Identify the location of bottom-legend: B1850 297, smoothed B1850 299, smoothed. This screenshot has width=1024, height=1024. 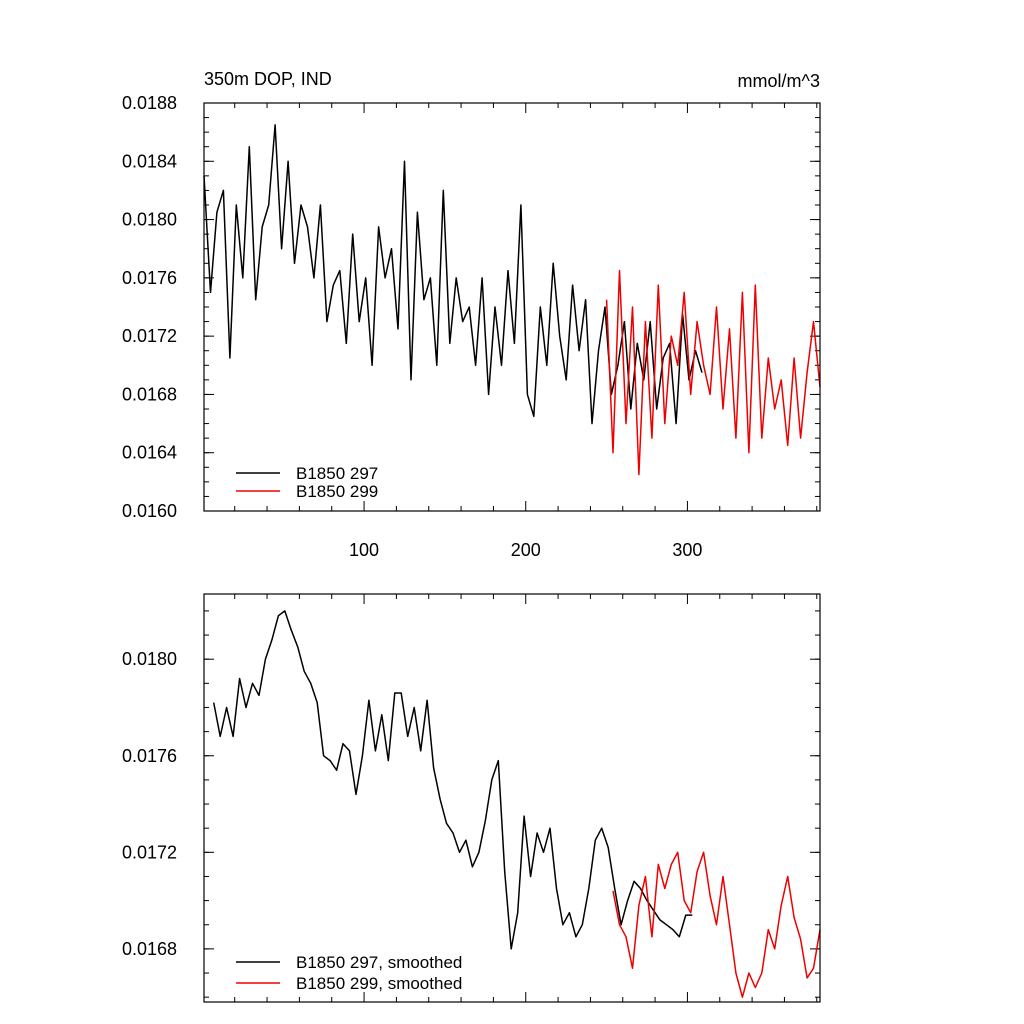
(349, 973).